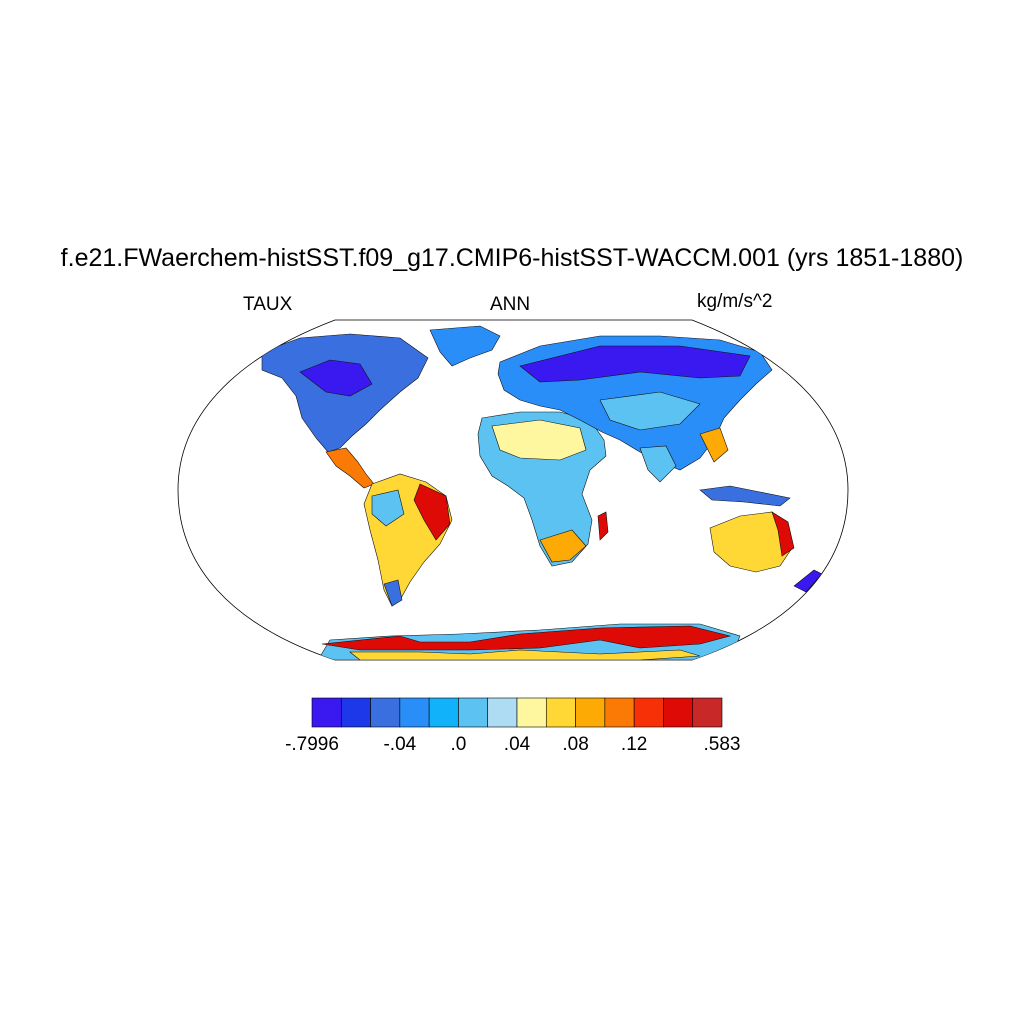 The width and height of the screenshot is (1024, 1024). What do you see at coordinates (634, 744) in the screenshot?
I see `colorbar-tick-label: .12` at bounding box center [634, 744].